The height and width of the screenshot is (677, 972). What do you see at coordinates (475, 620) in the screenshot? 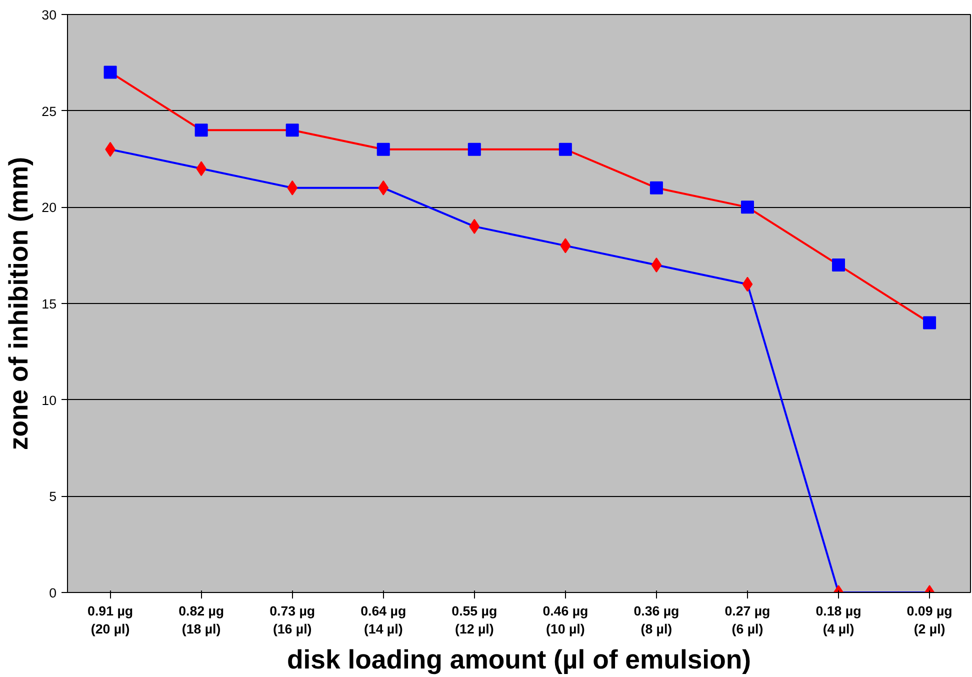
I see `x-tick-label: 0.55 µg (12 µl)` at bounding box center [475, 620].